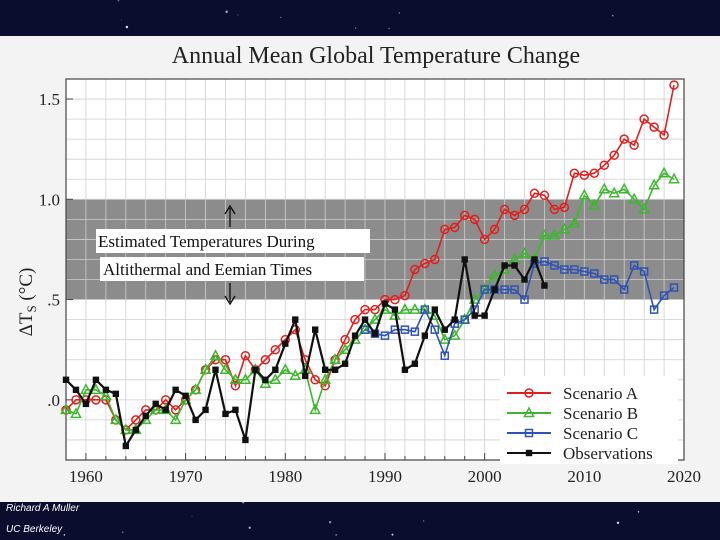 The height and width of the screenshot is (540, 720). I want to click on chart-title: Annual Mean Global Temperature Change, so click(376, 56).